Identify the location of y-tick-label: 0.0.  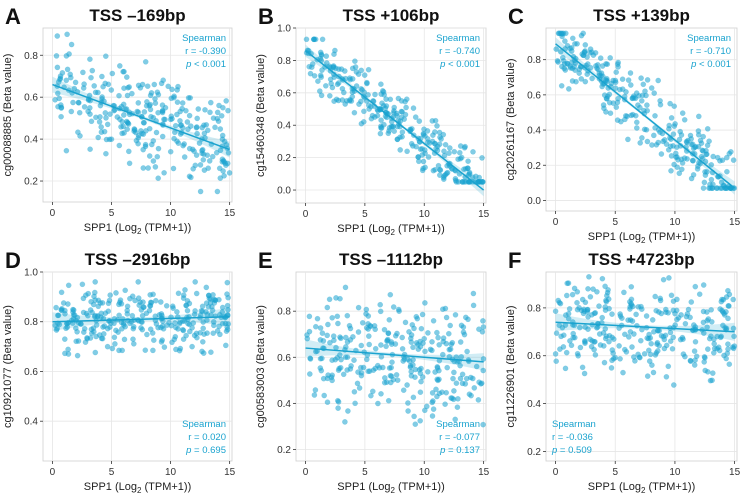
(534, 201).